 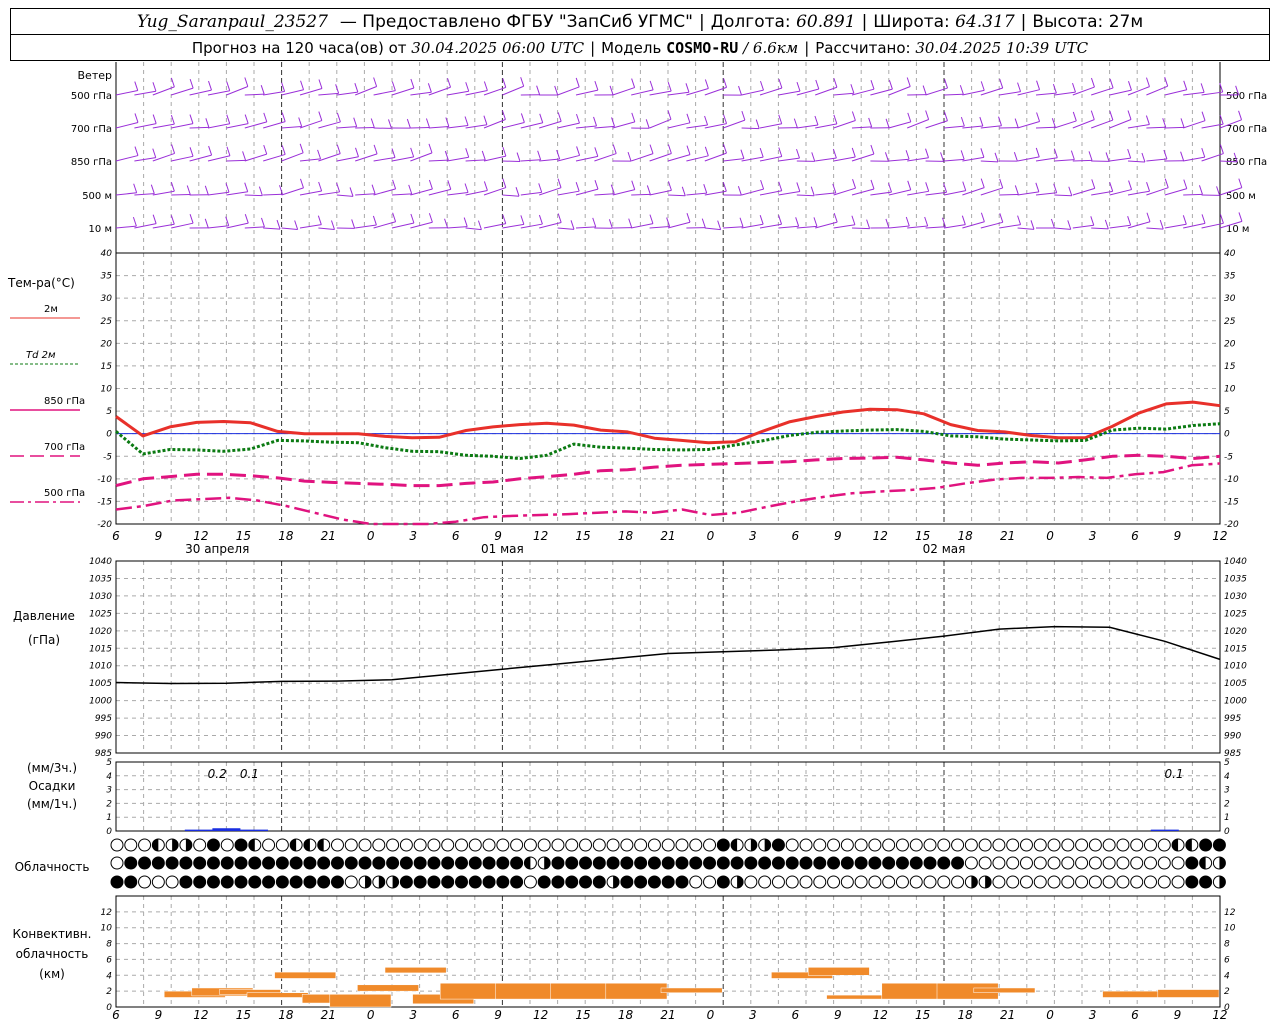 I want to click on conv-title-2: облачность, so click(x=52, y=954).